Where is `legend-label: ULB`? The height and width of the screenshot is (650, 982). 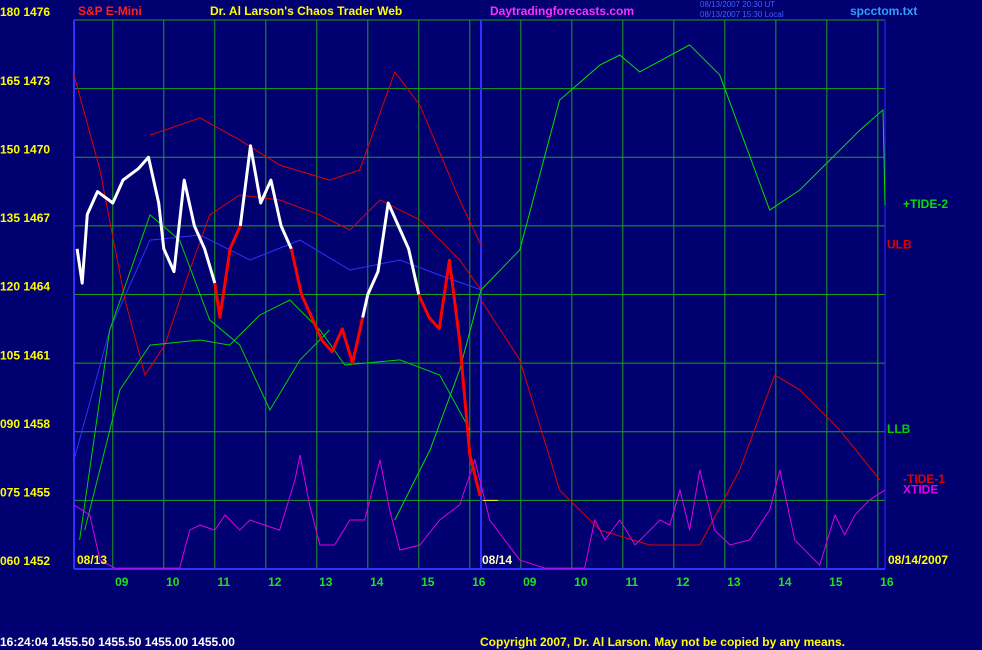 legend-label: ULB is located at coordinates (899, 244).